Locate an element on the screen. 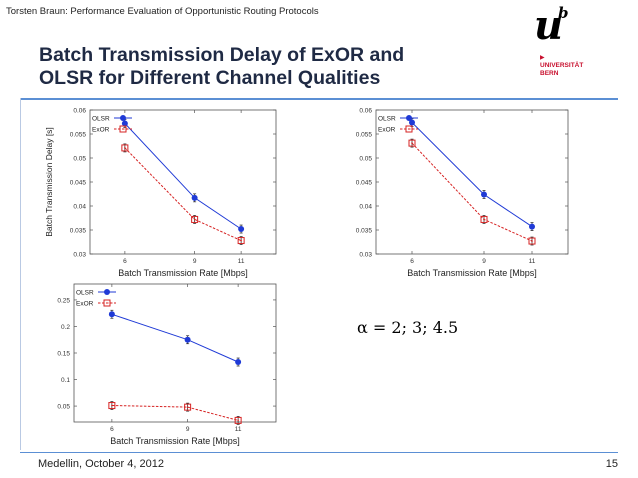 This screenshot has height=478, width=638. y-tick-label: 0.15 is located at coordinates (63, 354).